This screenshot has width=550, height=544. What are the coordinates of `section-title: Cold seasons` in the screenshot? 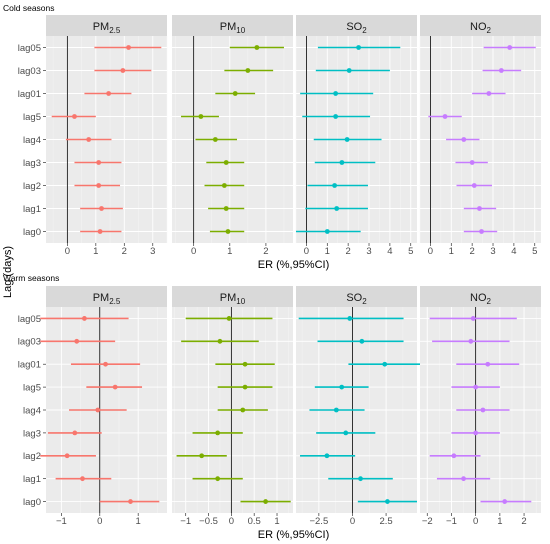 It's located at (29, 8).